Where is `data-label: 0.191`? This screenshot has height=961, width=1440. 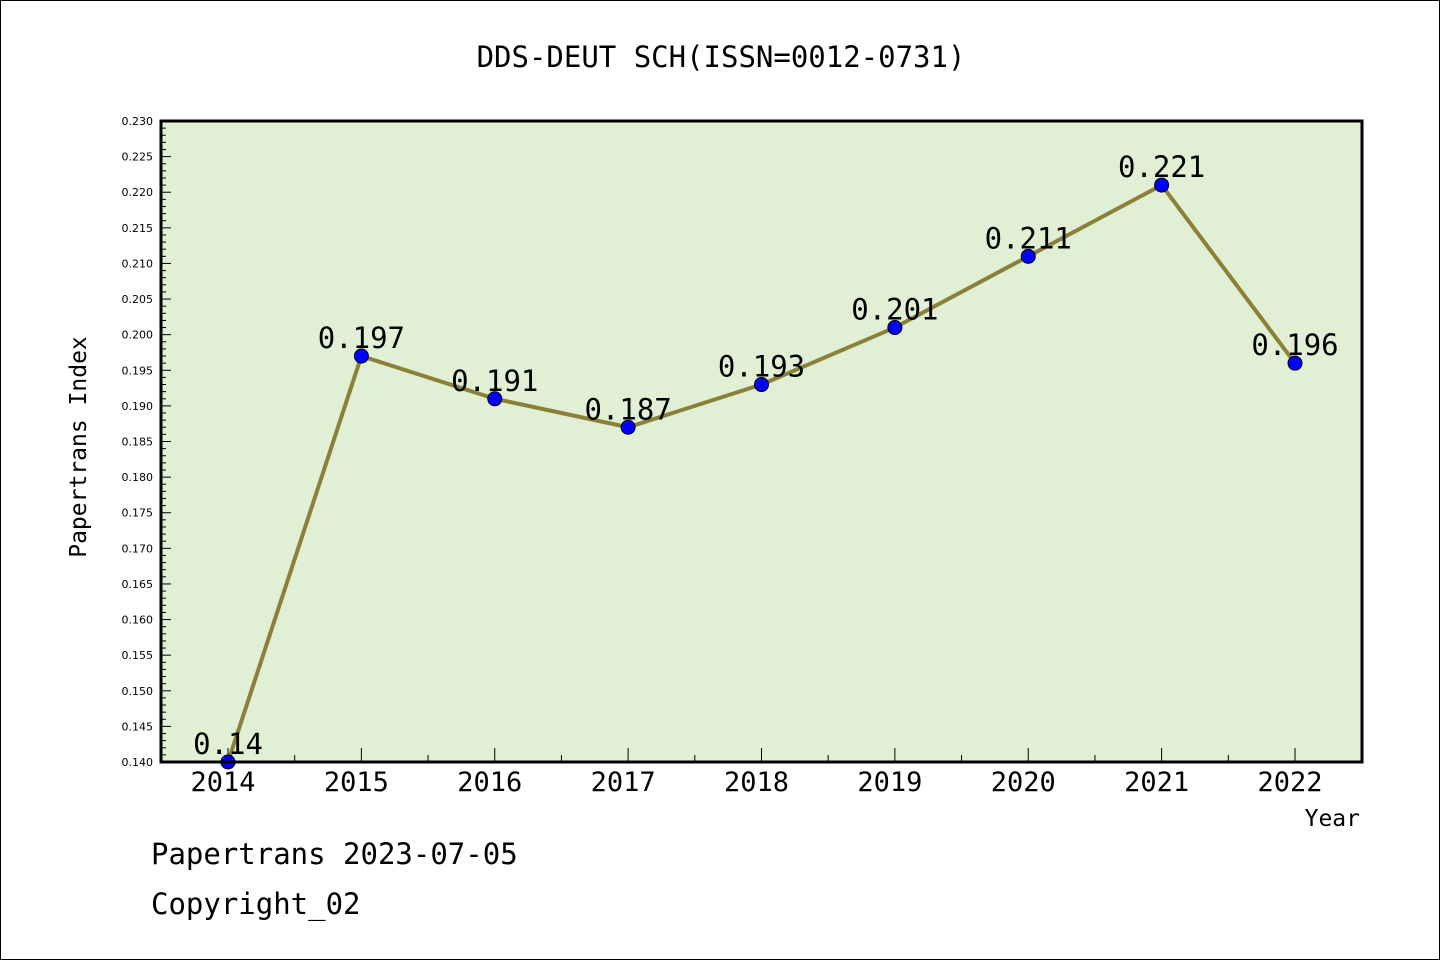
data-label: 0.191 is located at coordinates (494, 381).